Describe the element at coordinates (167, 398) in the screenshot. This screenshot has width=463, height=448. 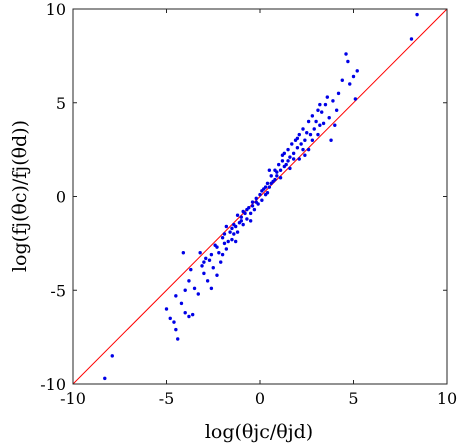
I see `x-tick-label: -5` at that location.